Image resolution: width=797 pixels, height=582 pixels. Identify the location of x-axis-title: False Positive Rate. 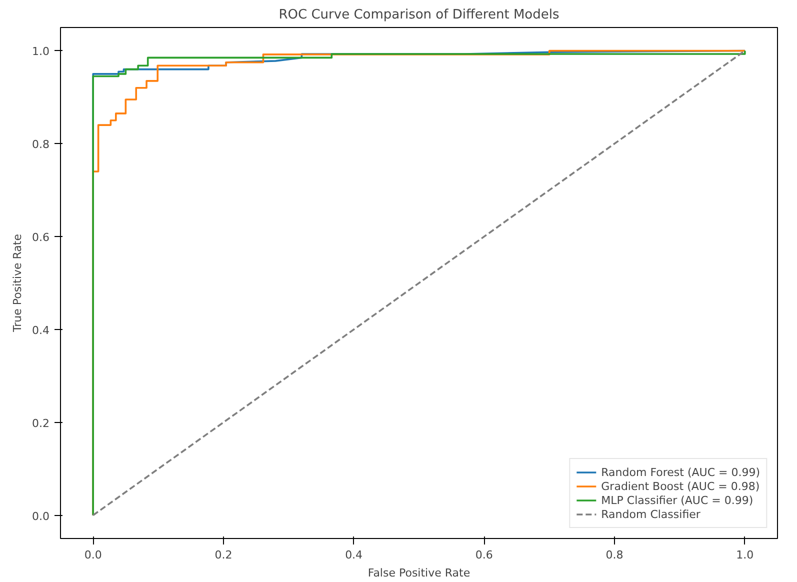
(419, 573).